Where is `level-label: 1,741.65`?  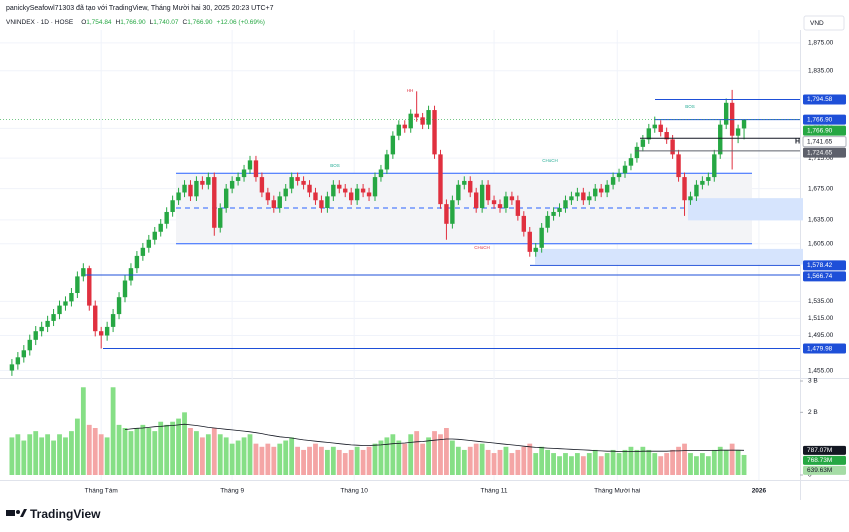
level-label: 1,741.65 is located at coordinates (820, 141).